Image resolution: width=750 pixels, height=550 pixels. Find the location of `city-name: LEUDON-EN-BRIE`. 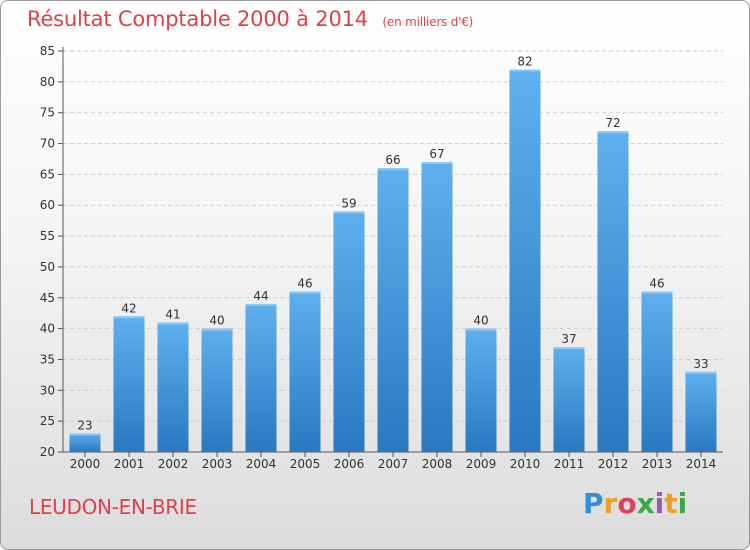

city-name: LEUDON-EN-BRIE is located at coordinates (113, 507).